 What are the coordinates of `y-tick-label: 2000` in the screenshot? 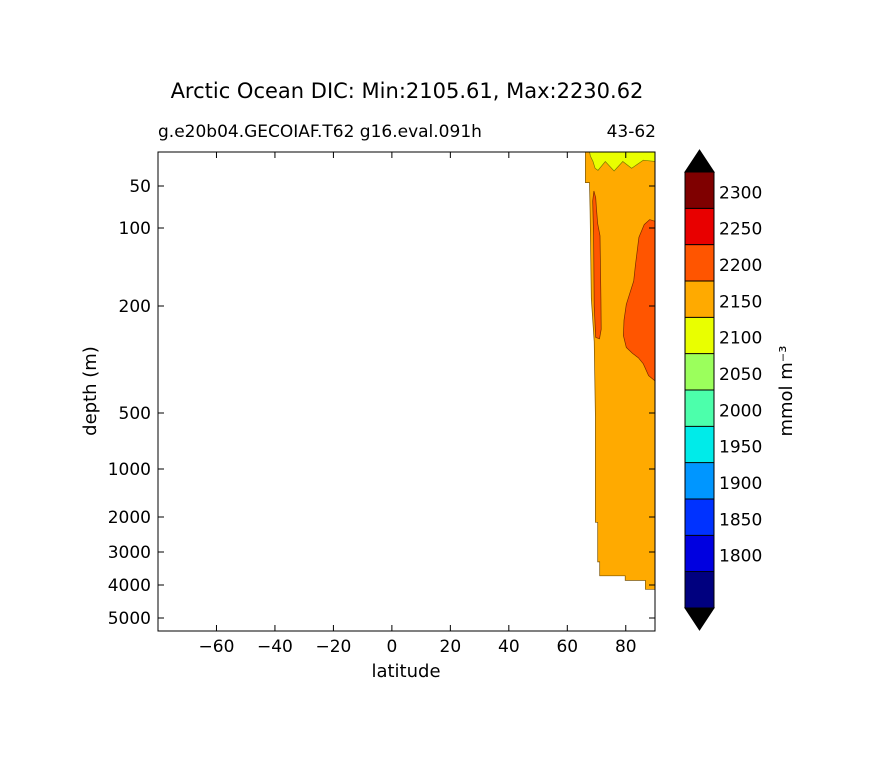 It's located at (129, 518).